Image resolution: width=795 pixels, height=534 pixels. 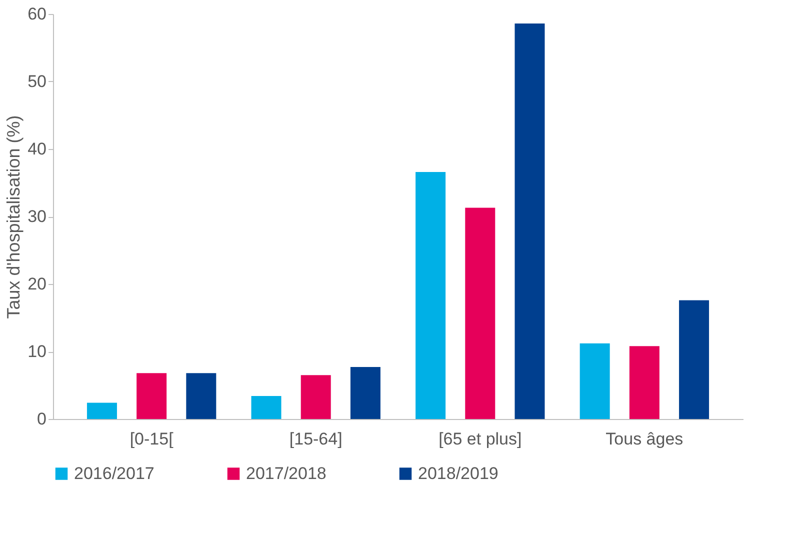 I want to click on y-tick-label: 50, so click(x=37, y=81).